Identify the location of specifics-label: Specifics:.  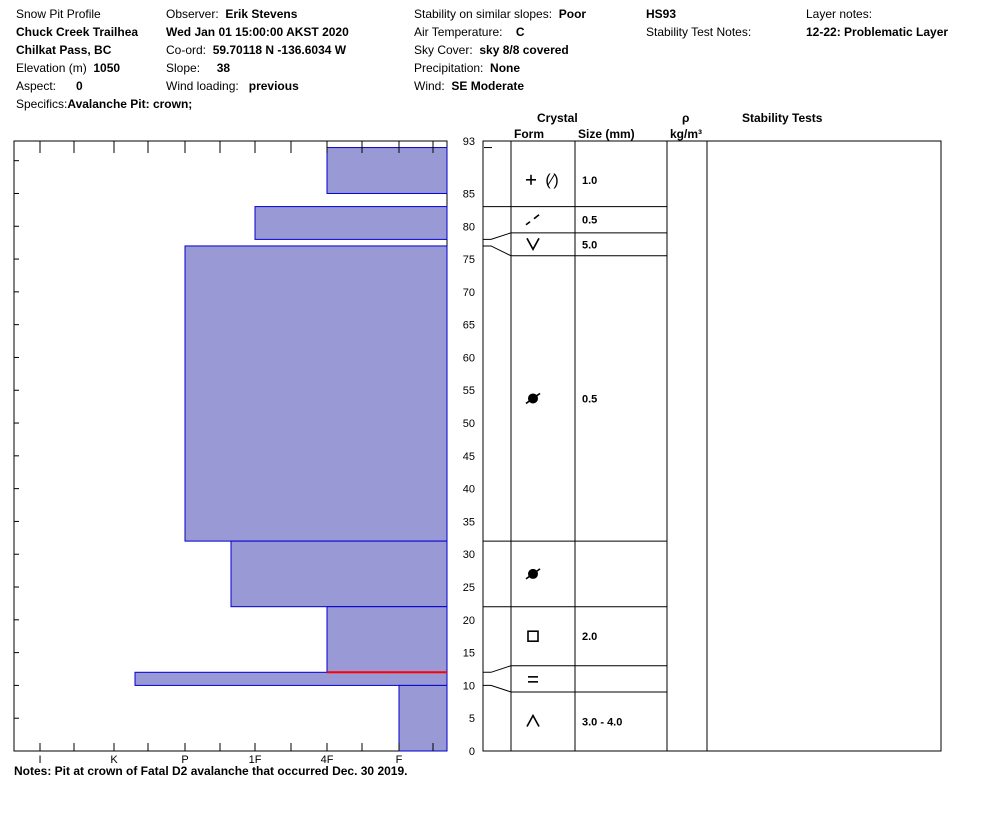
(42, 104).